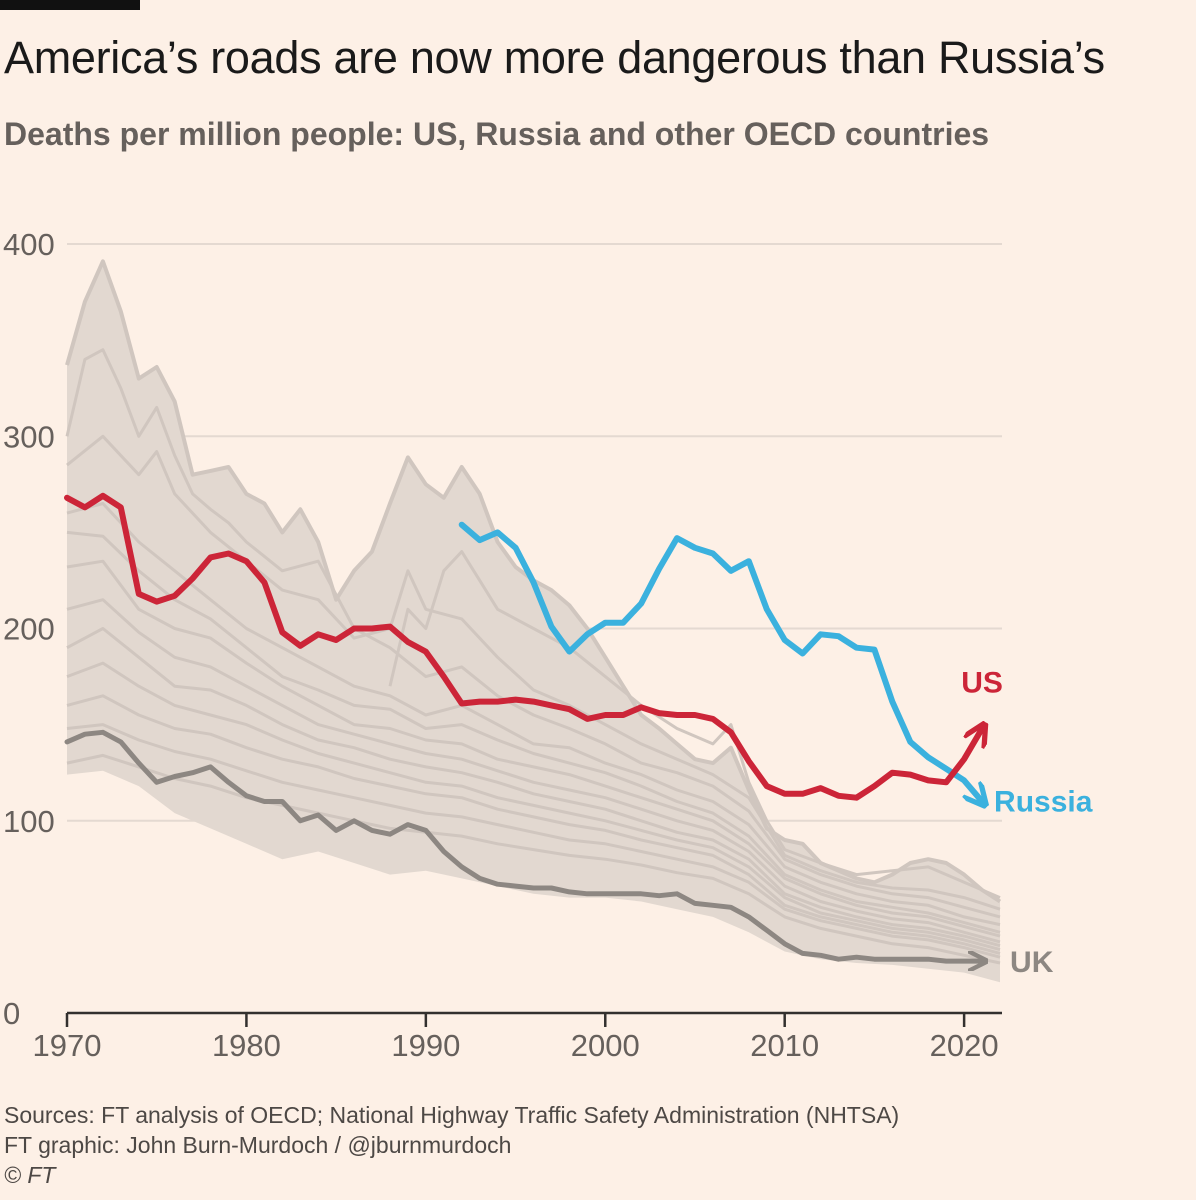 This screenshot has width=1196, height=1200. What do you see at coordinates (70, 5) in the screenshot?
I see `ft-brand-bar` at bounding box center [70, 5].